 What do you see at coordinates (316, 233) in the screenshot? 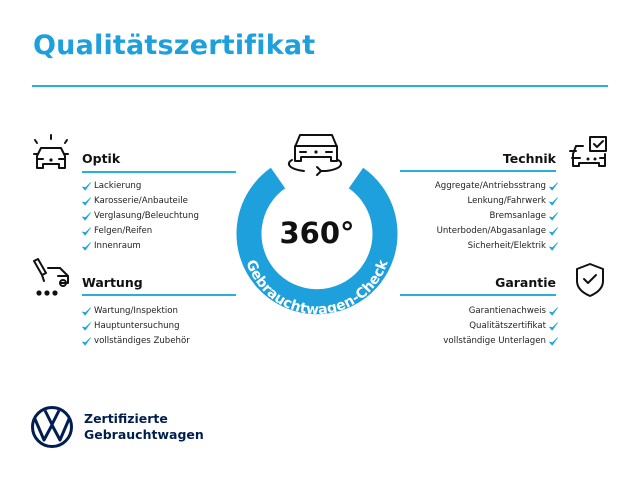
I see `badge-degrees: 360°` at bounding box center [316, 233].